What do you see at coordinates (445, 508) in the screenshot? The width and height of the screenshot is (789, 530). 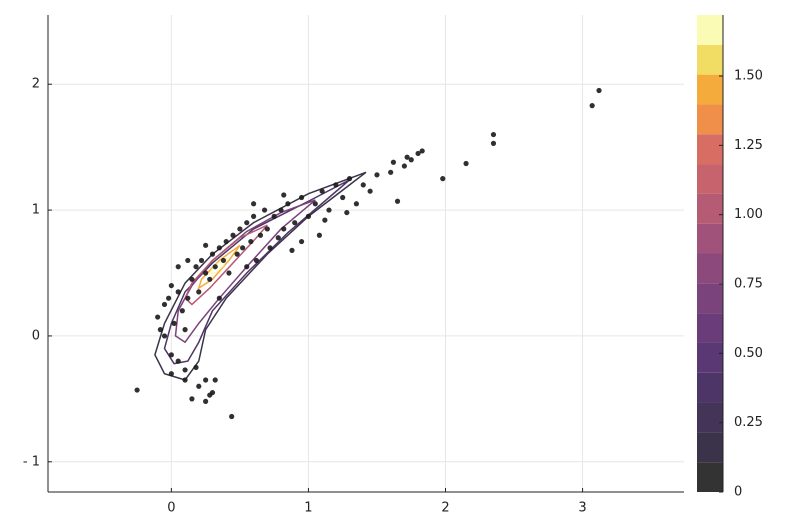 I see `x-tick-label: 2` at bounding box center [445, 508].